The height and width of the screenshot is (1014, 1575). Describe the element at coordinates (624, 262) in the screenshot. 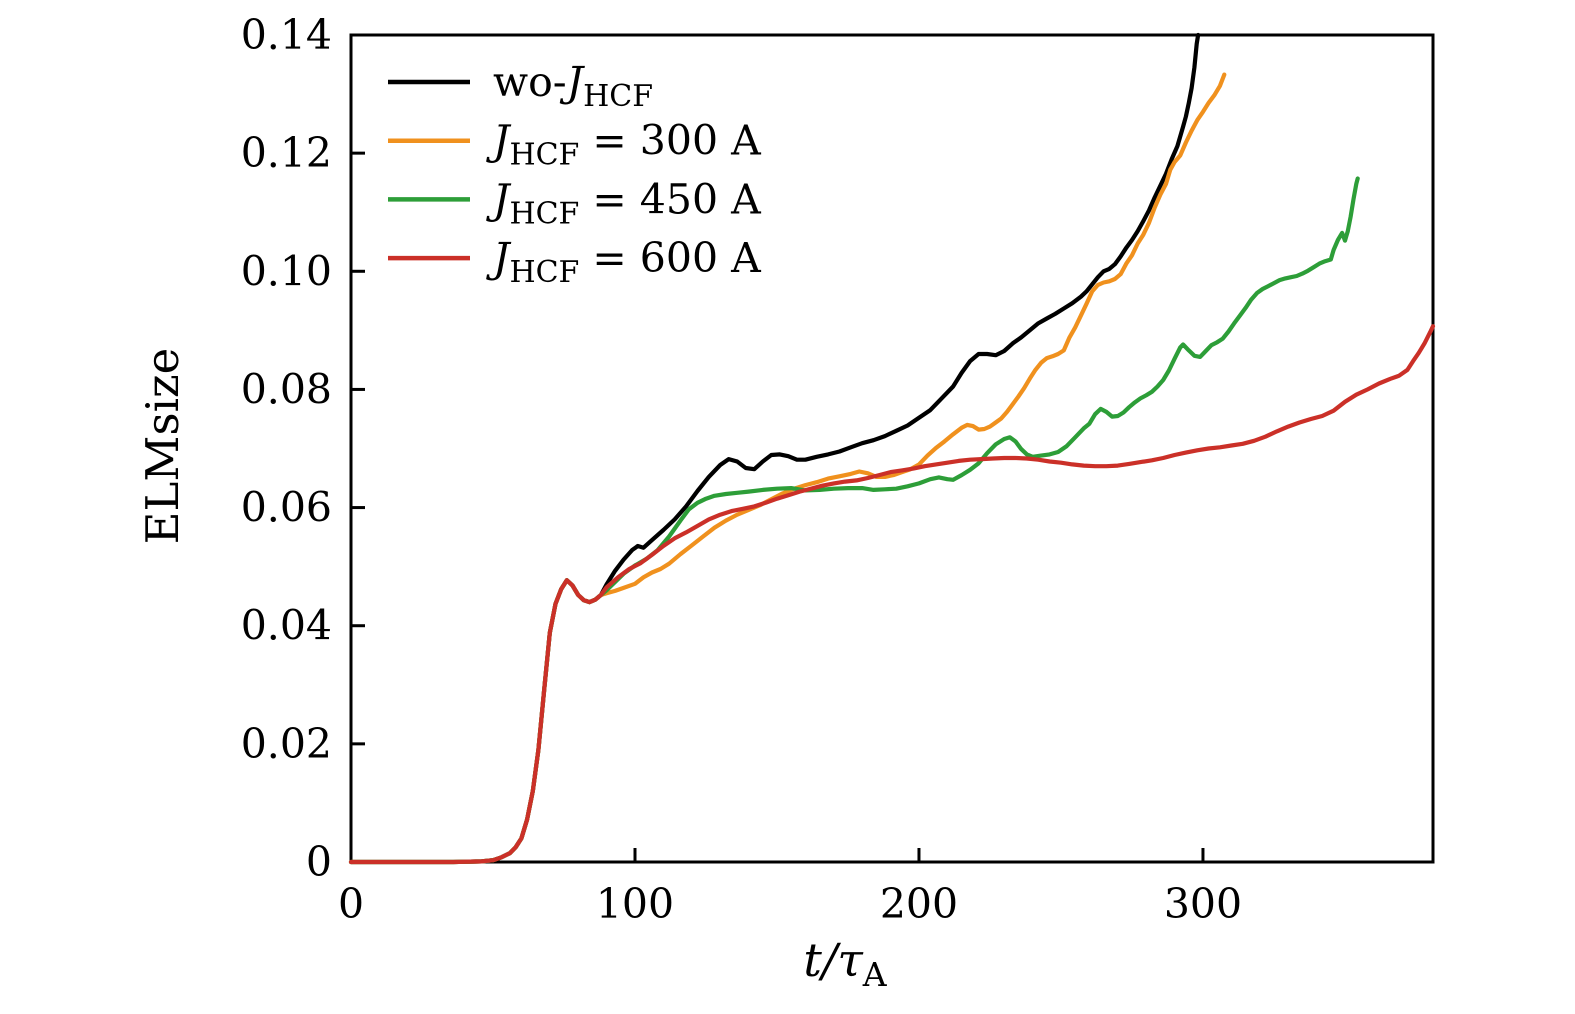

I see `legend-entry-label: JHCF = 600 A` at that location.